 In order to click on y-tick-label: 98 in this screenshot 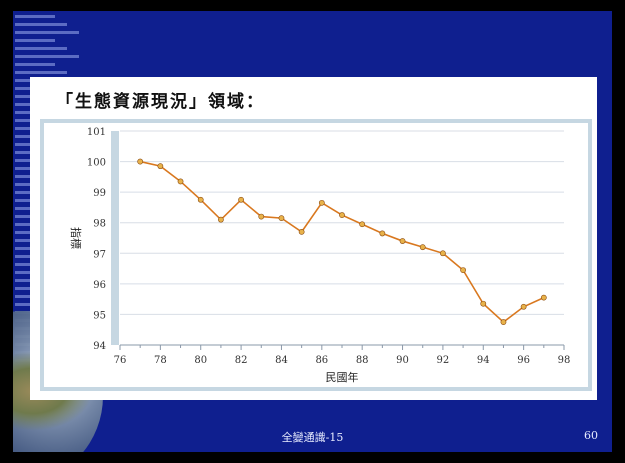, I will do `click(99, 224)`.